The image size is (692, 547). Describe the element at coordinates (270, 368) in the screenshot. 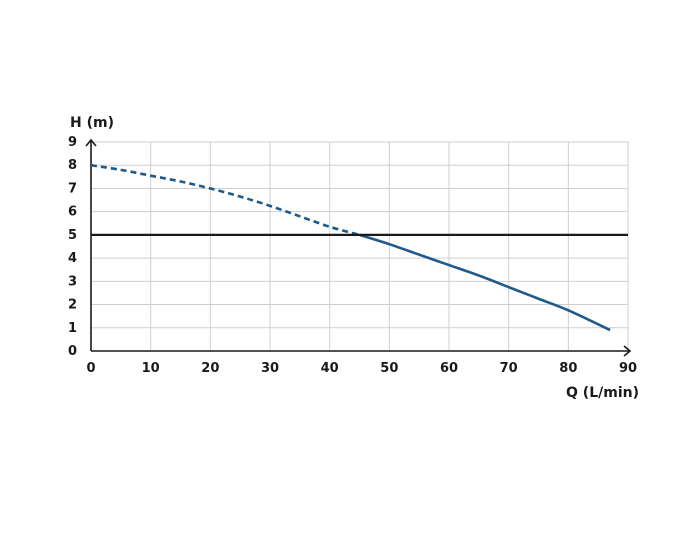

I see `x-tick-label: 30` at that location.